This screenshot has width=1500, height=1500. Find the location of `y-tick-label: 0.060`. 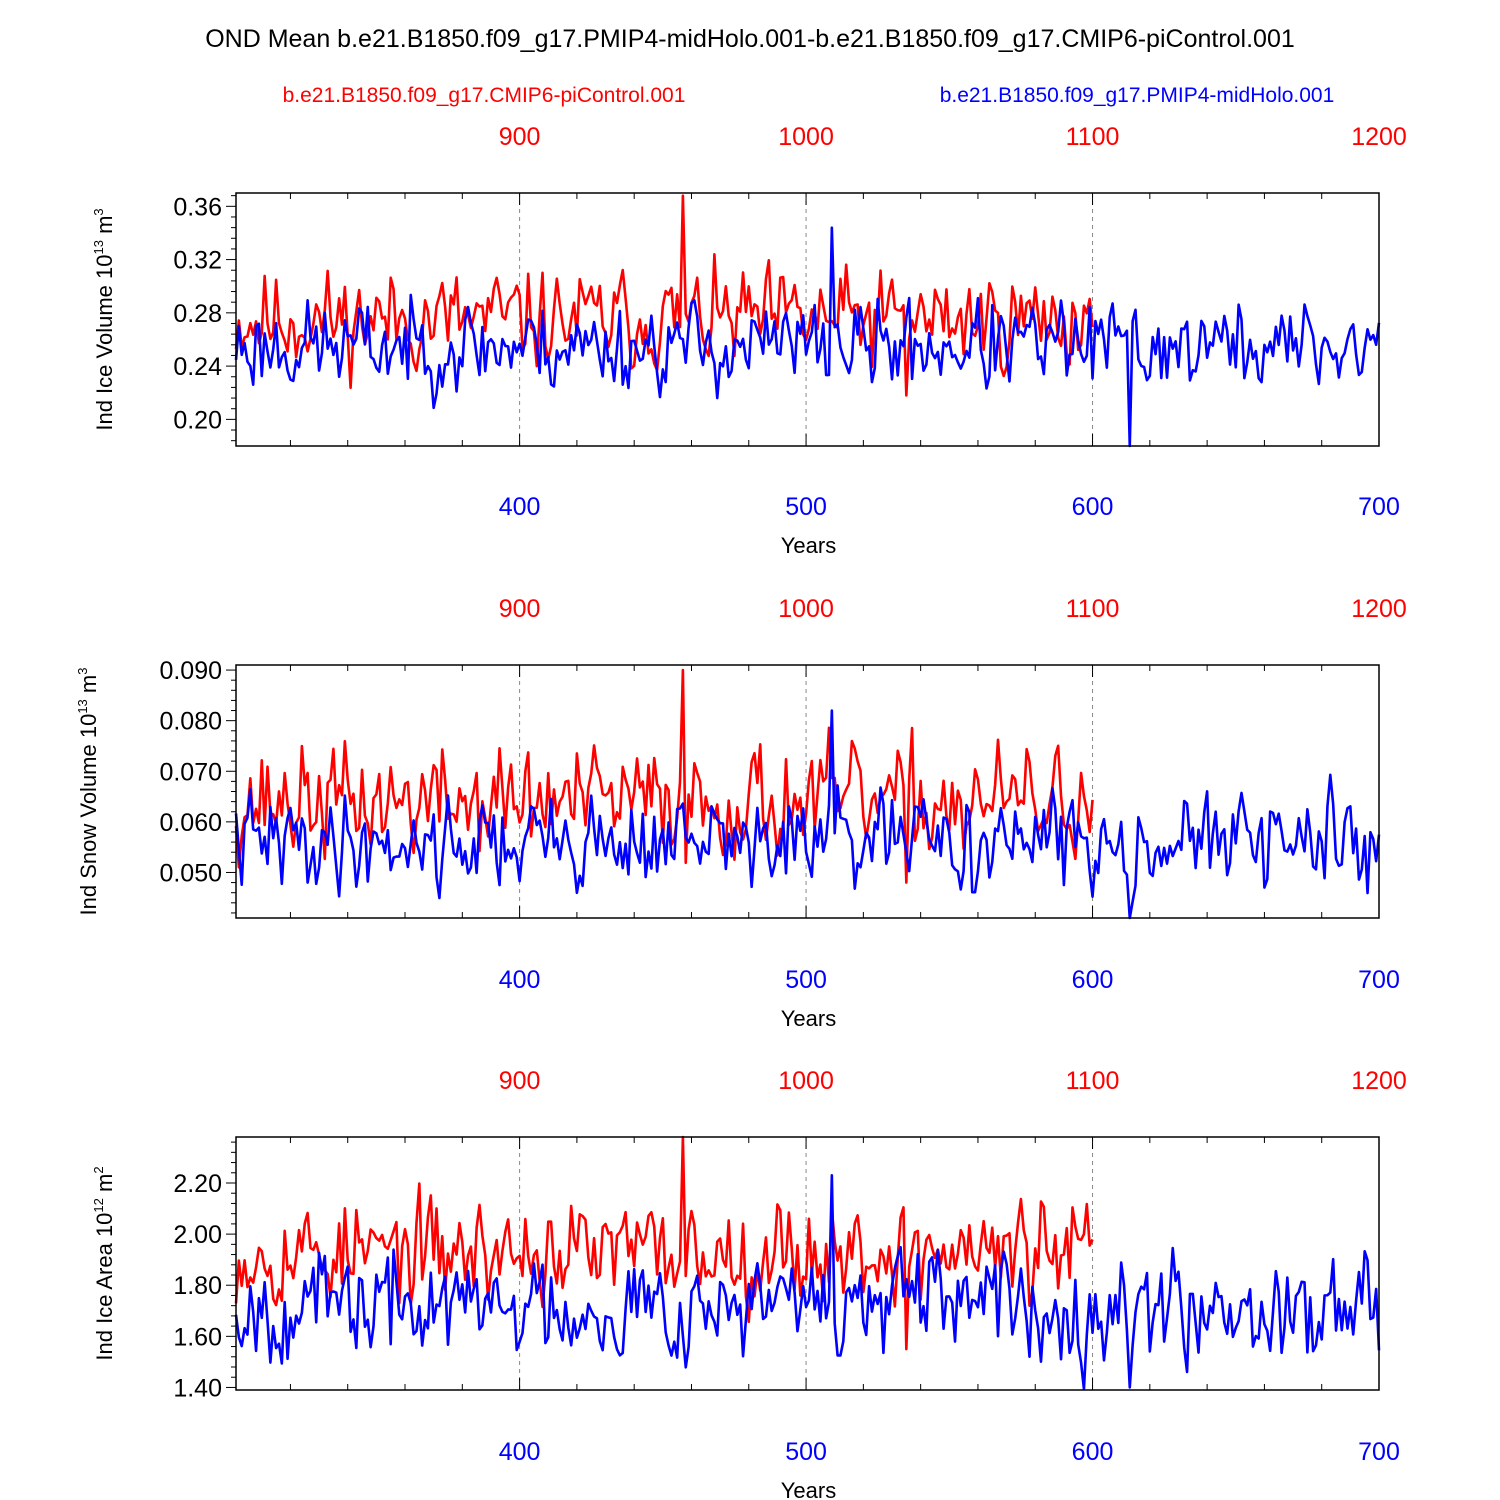

y-tick-label: 0.060 is located at coordinates (190, 823).